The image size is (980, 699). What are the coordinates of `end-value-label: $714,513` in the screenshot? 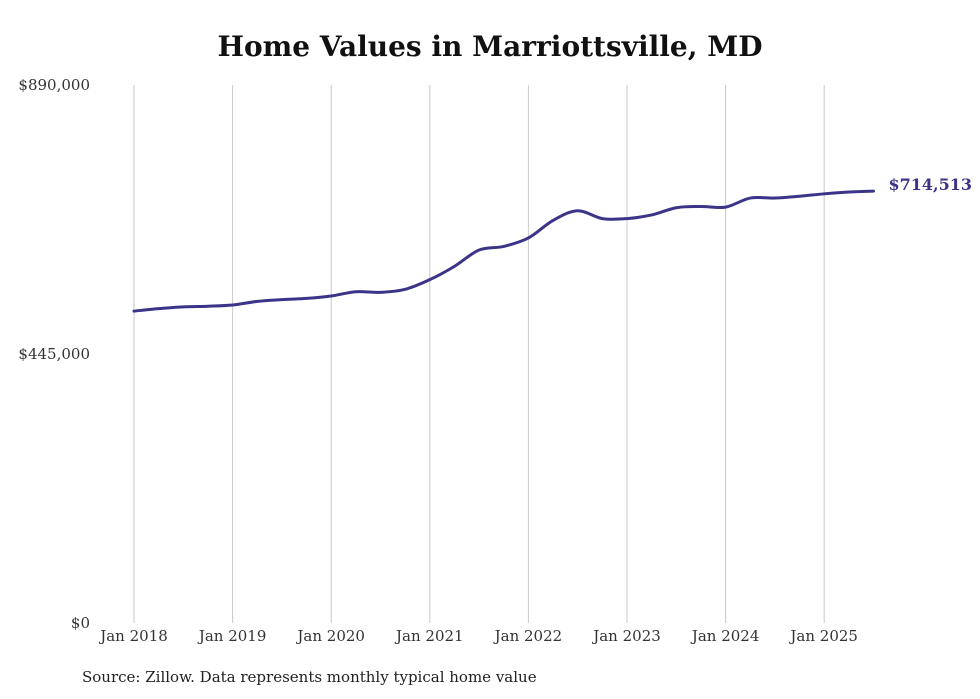 It's located at (931, 184).